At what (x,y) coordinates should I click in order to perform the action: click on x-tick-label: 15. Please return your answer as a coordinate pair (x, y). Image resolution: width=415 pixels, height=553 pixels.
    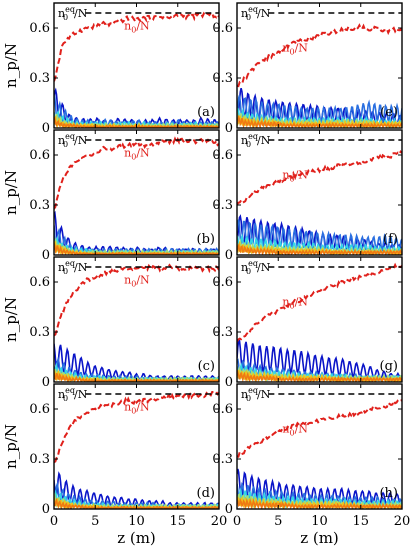
    Looking at the image, I should click on (360, 521).